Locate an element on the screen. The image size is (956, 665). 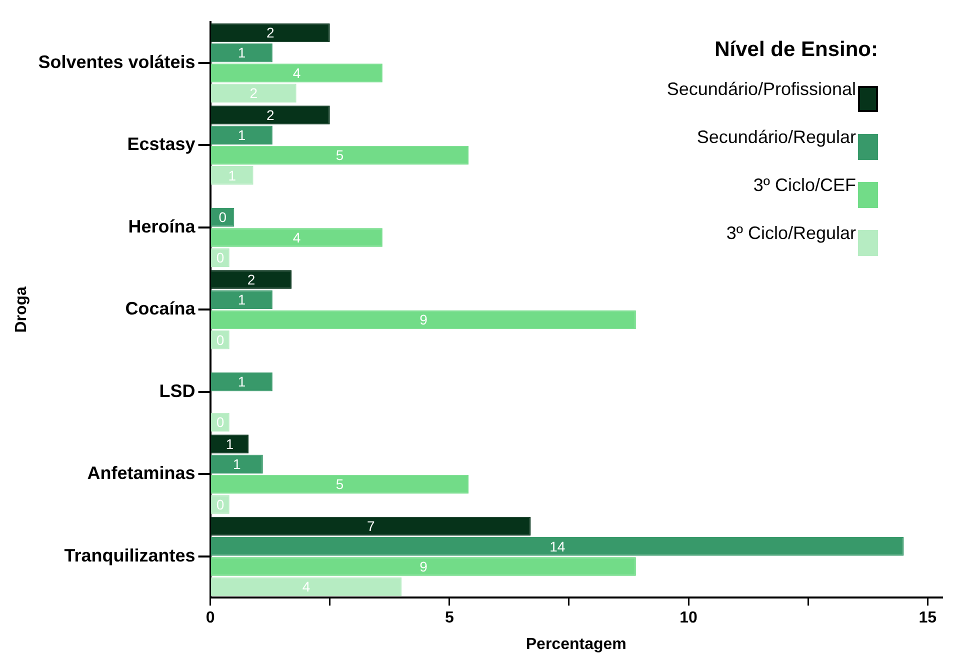
x-tick-label: 15 is located at coordinates (927, 618).